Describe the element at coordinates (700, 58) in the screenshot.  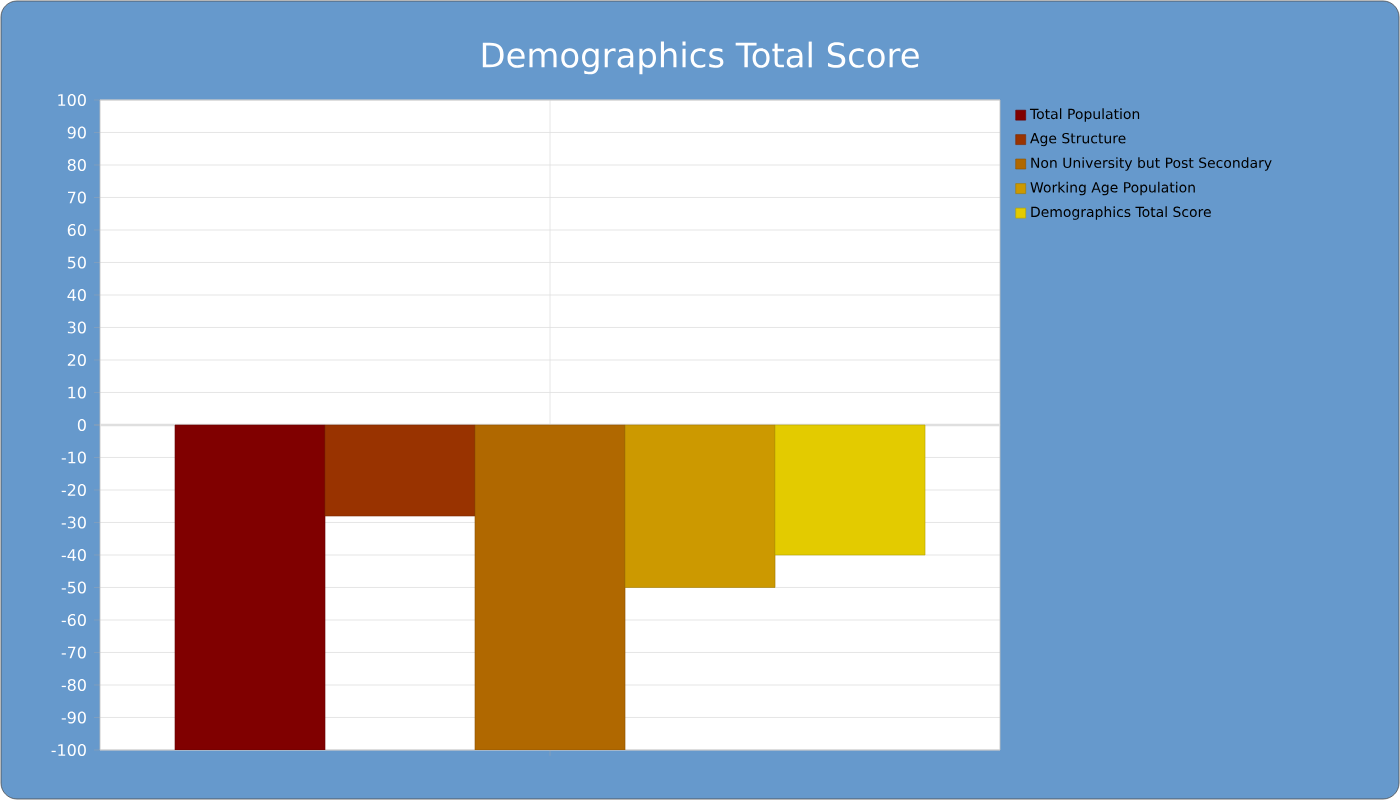
I see `chart-title: Demographics Total Score` at that location.